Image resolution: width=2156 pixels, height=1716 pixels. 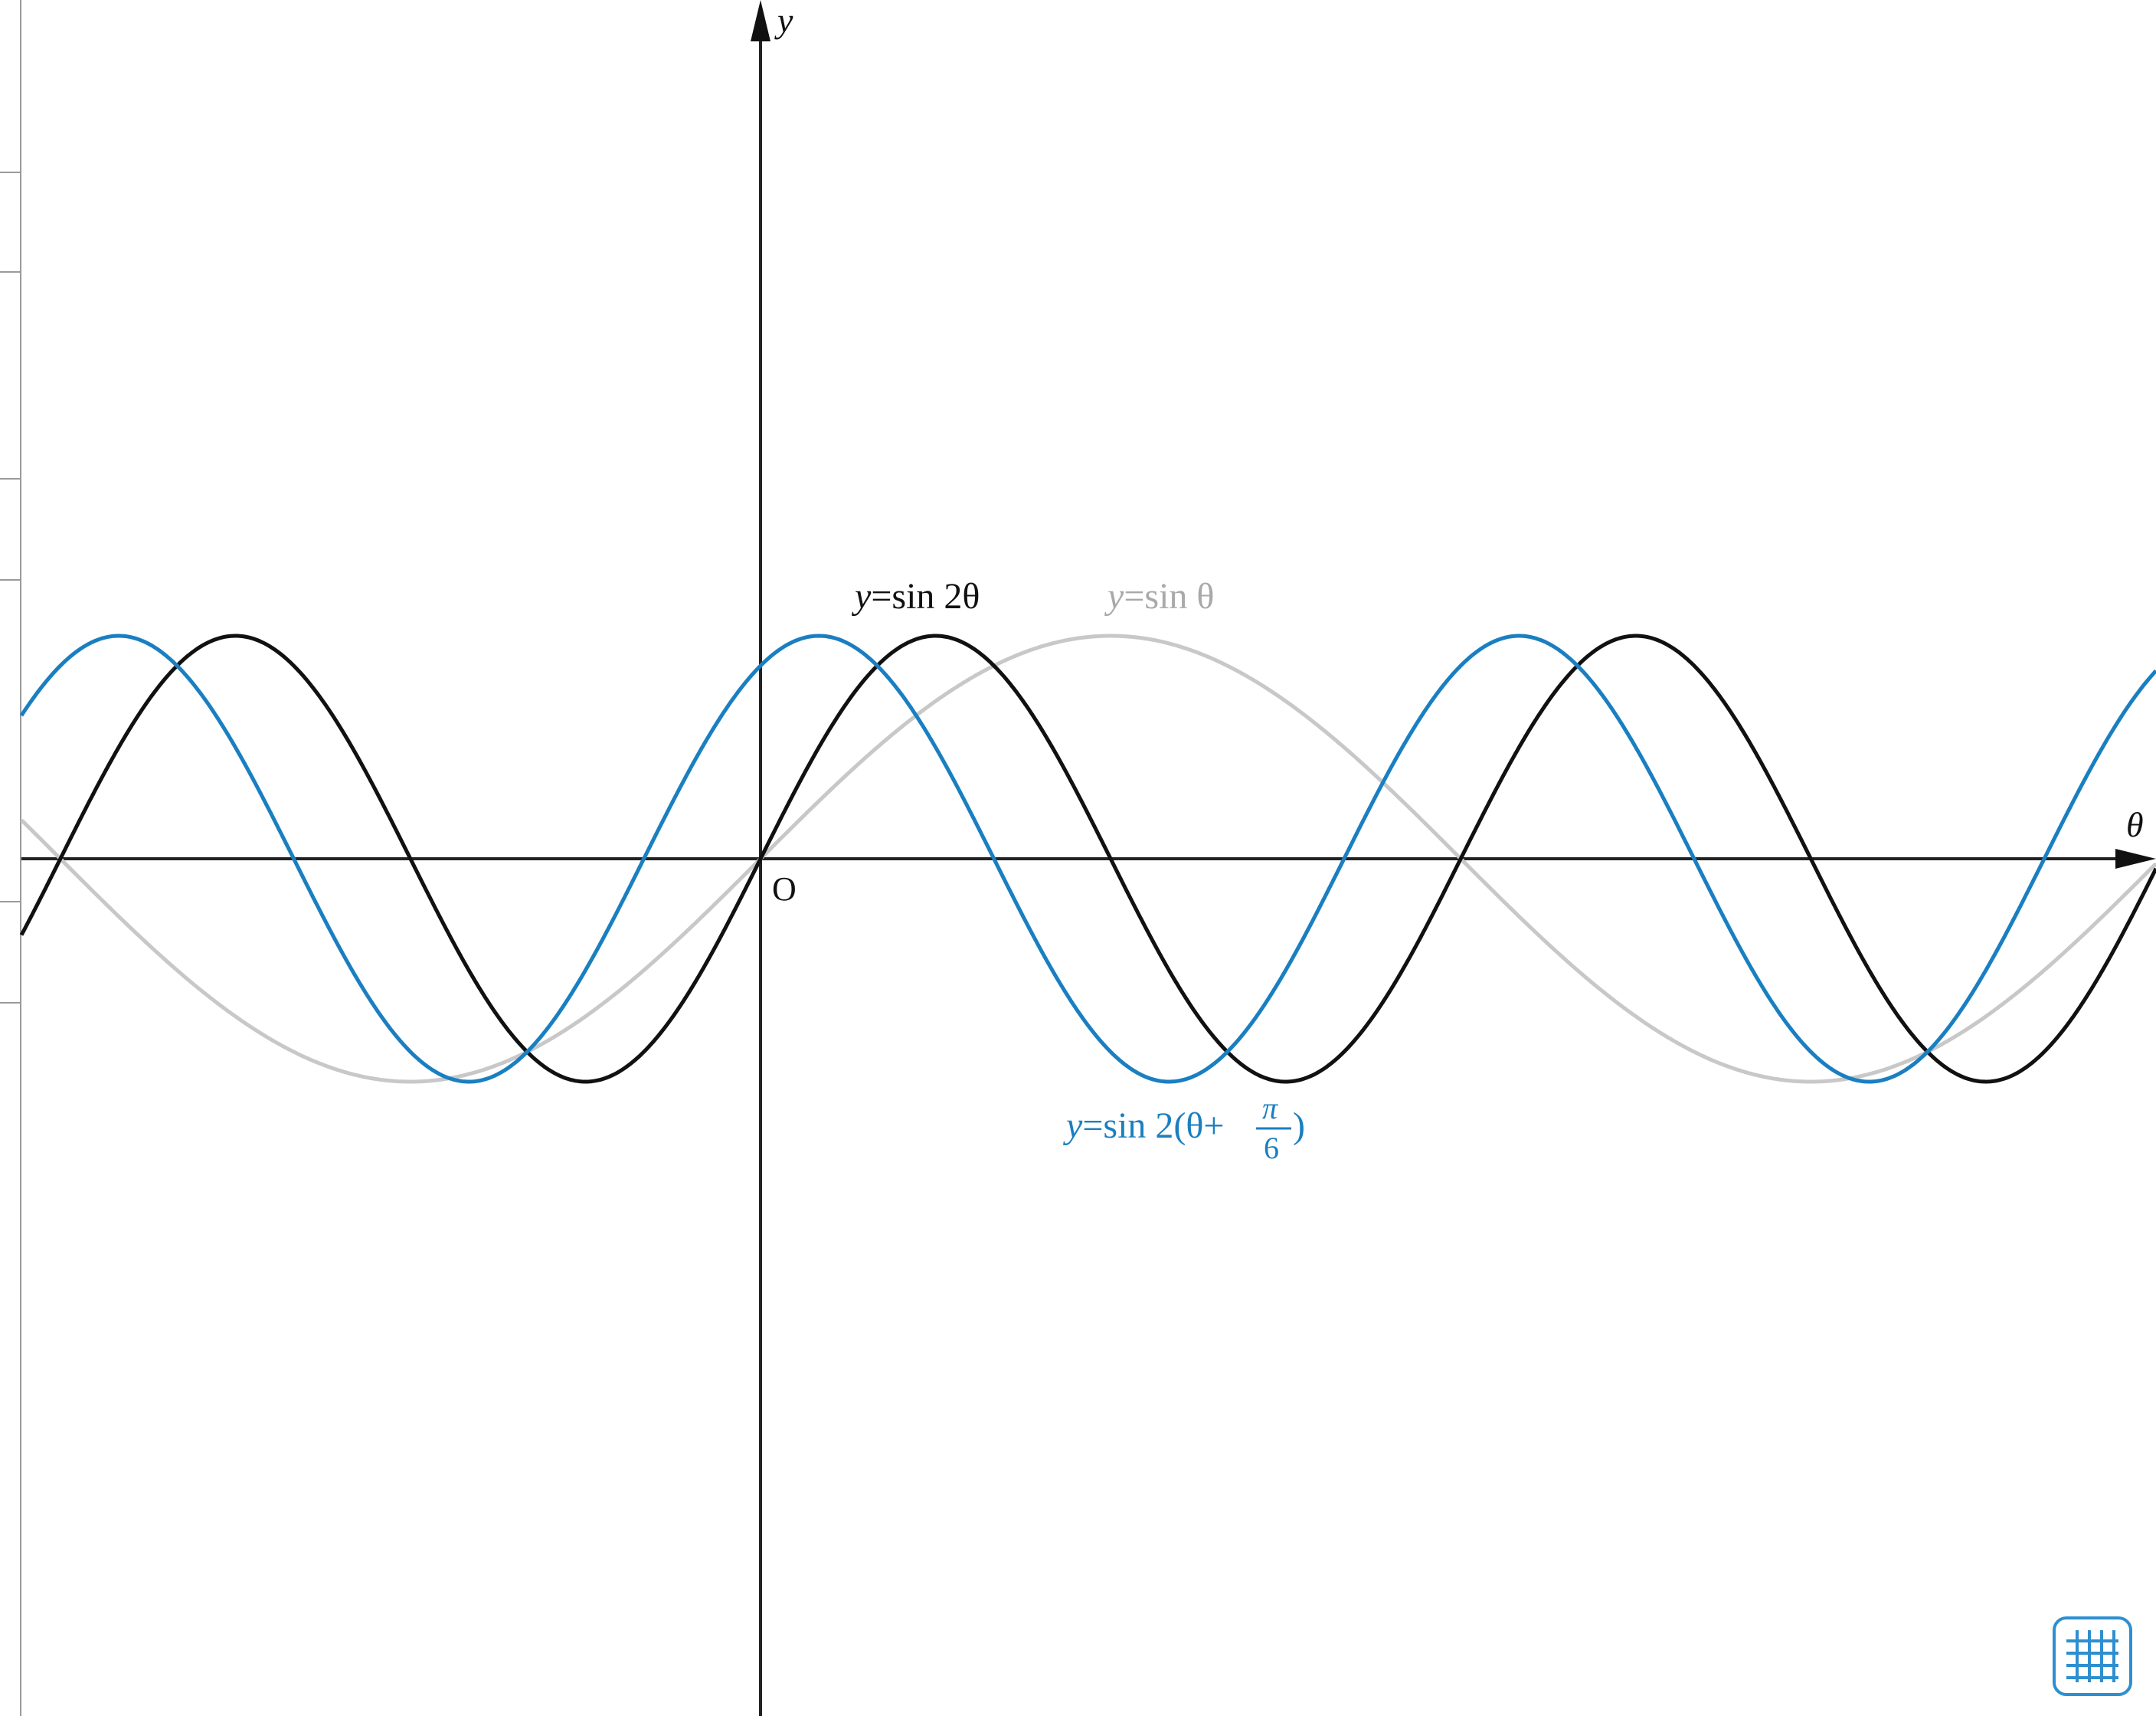 I want to click on grid-icon, so click(x=2092, y=1656).